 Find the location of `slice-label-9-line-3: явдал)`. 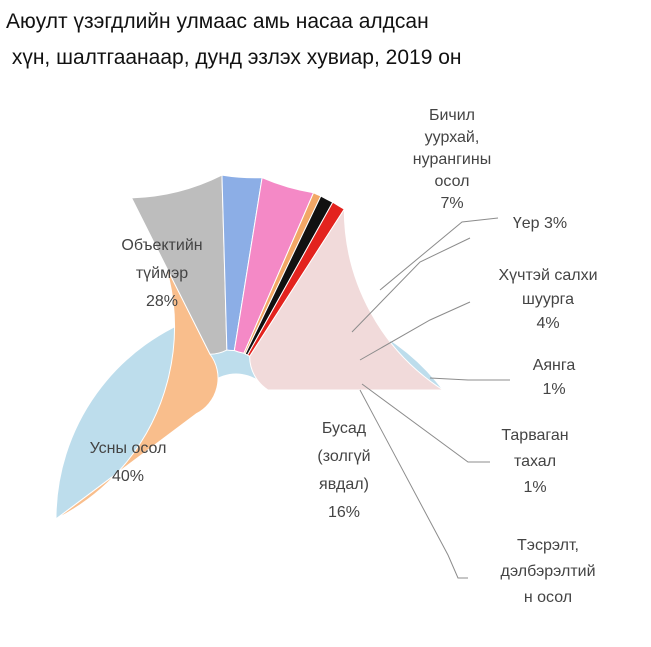

slice-label-9-line-3: явдал) is located at coordinates (344, 484).